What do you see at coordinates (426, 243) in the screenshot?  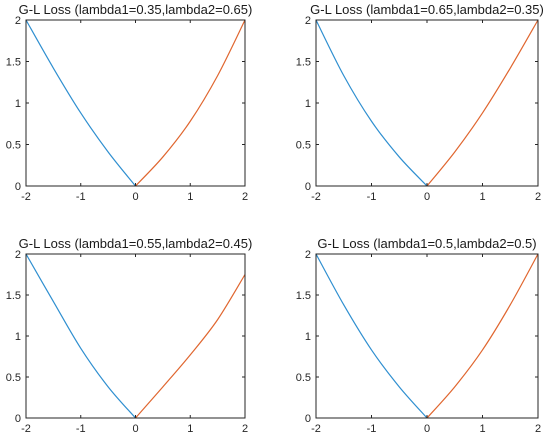 I see `subplot-title: G-L Loss (lambda1=0.5,lambda2=0.5)` at bounding box center [426, 243].